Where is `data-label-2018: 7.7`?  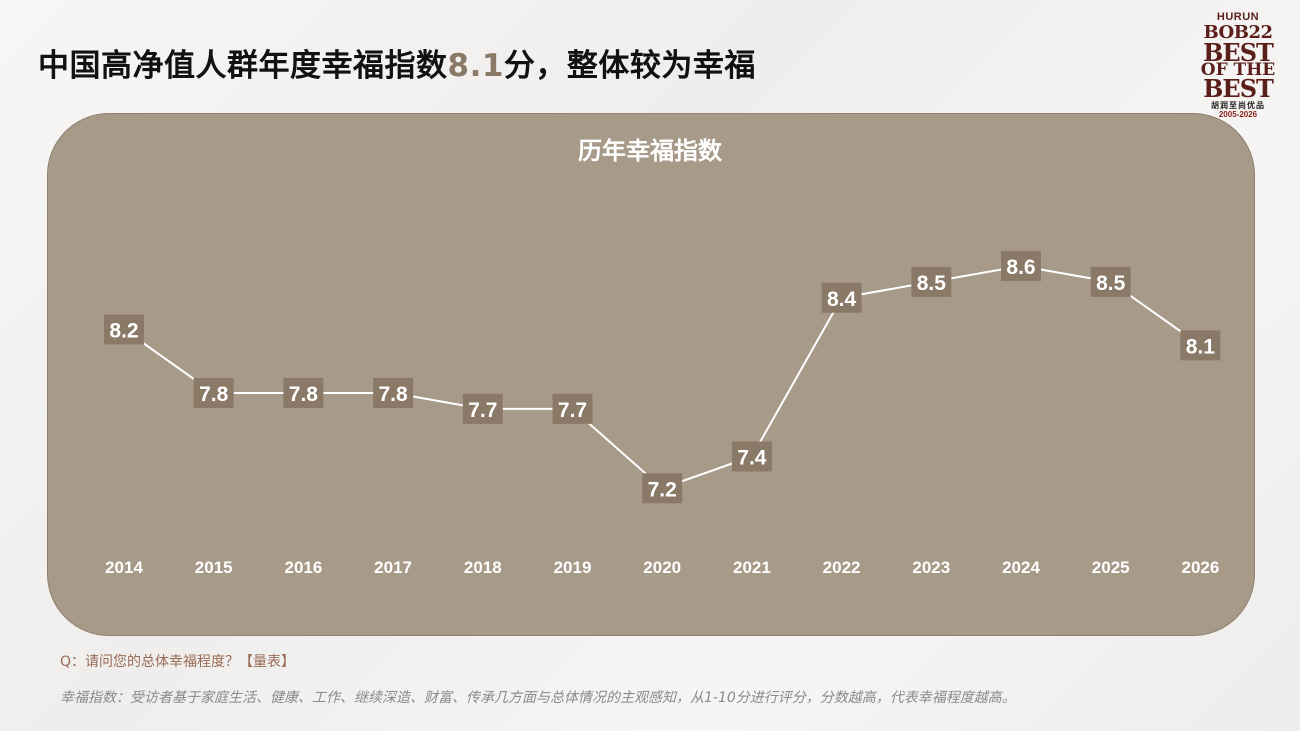 data-label-2018: 7.7 is located at coordinates (482, 408).